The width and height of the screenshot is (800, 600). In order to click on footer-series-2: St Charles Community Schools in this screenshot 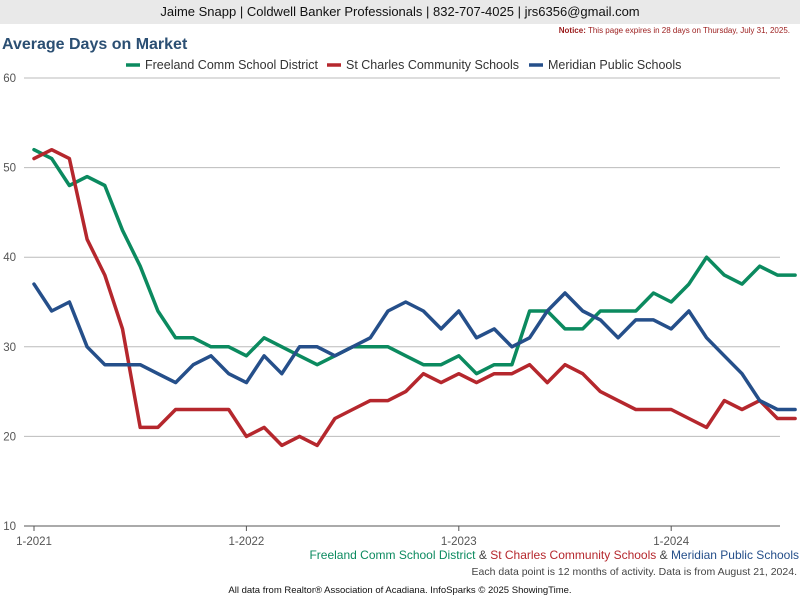, I will do `click(573, 555)`.